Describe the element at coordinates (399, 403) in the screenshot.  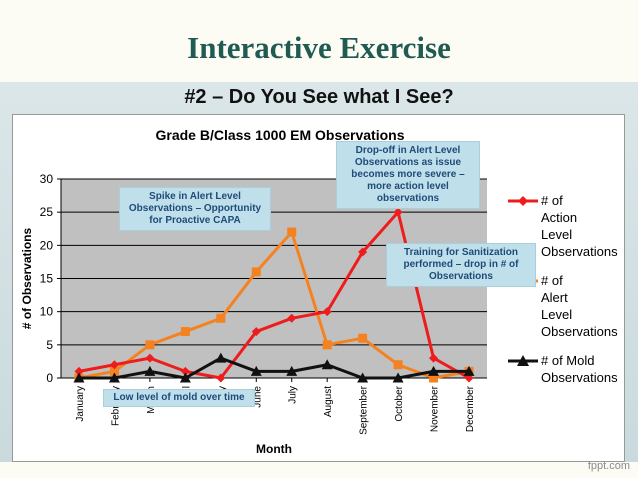
I see `x-tick-label: October` at that location.